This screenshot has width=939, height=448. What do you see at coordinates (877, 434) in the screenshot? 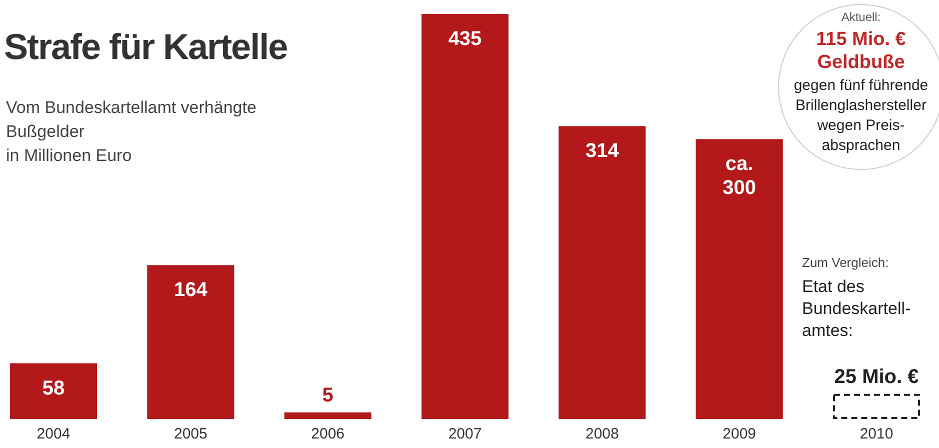
I see `x-tick-label: 2010` at bounding box center [877, 434].